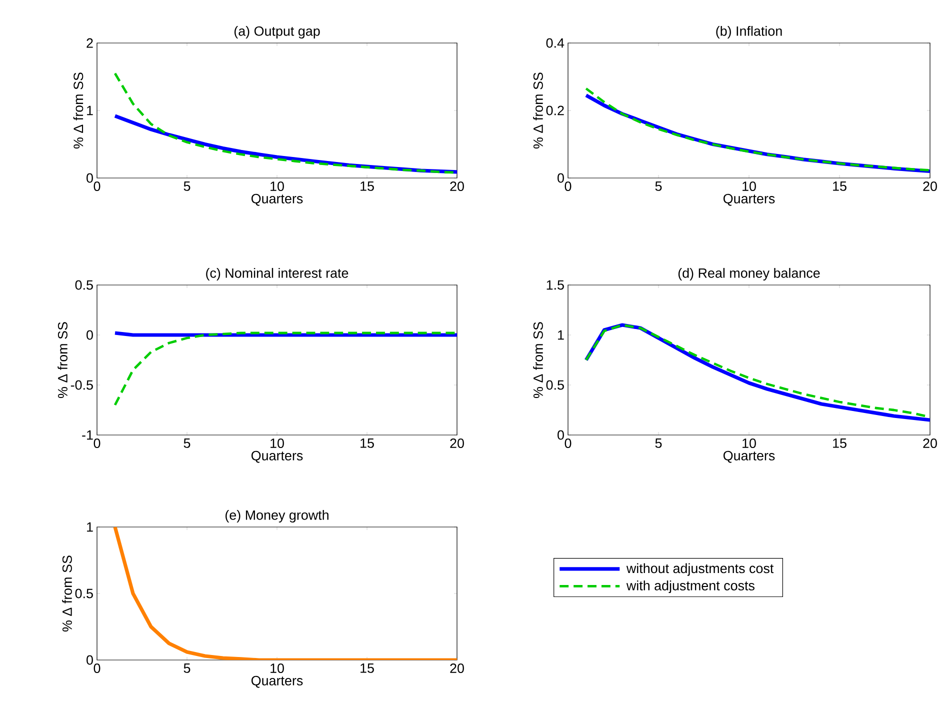 Image resolution: width=946 pixels, height=728 pixels. Describe the element at coordinates (700, 569) in the screenshot. I see `legend-label: without adjustments cost` at that location.